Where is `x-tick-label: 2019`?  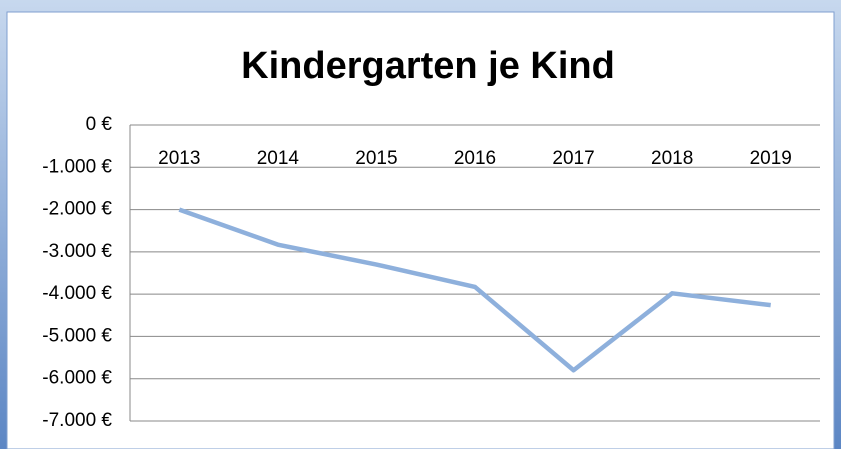 x-tick-label: 2019 is located at coordinates (771, 158).